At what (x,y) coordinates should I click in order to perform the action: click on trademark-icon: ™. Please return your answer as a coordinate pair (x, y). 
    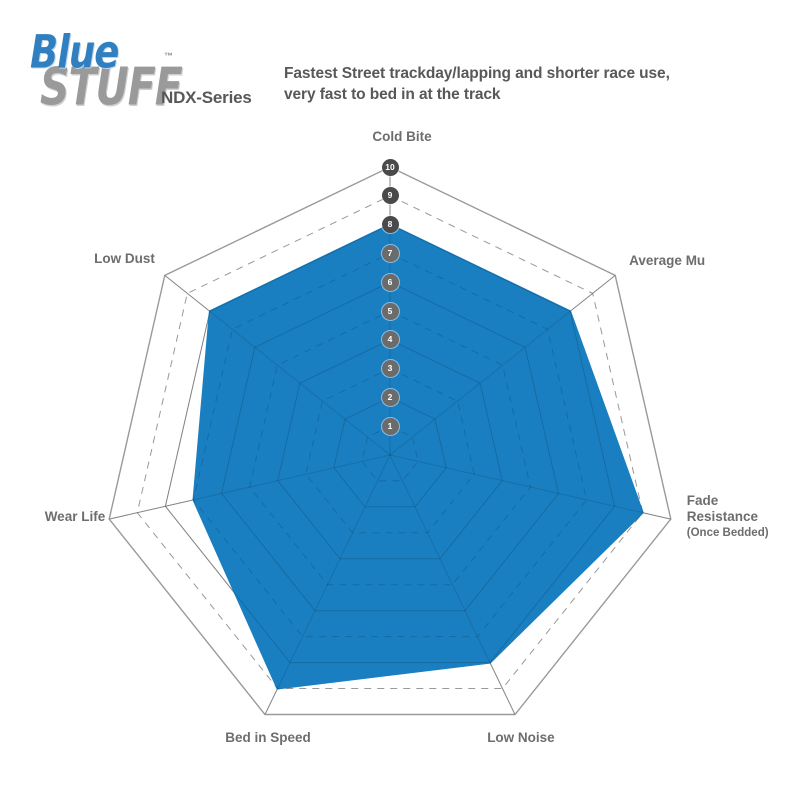
    Looking at the image, I should click on (168, 56).